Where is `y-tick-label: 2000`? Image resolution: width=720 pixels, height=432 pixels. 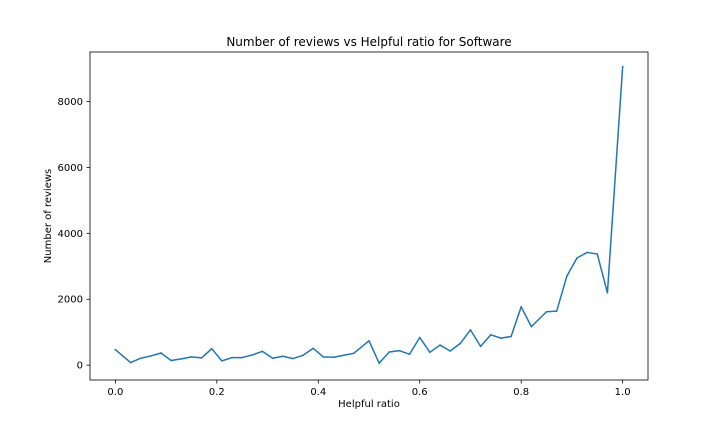 y-tick-label: 2000 is located at coordinates (70, 300).